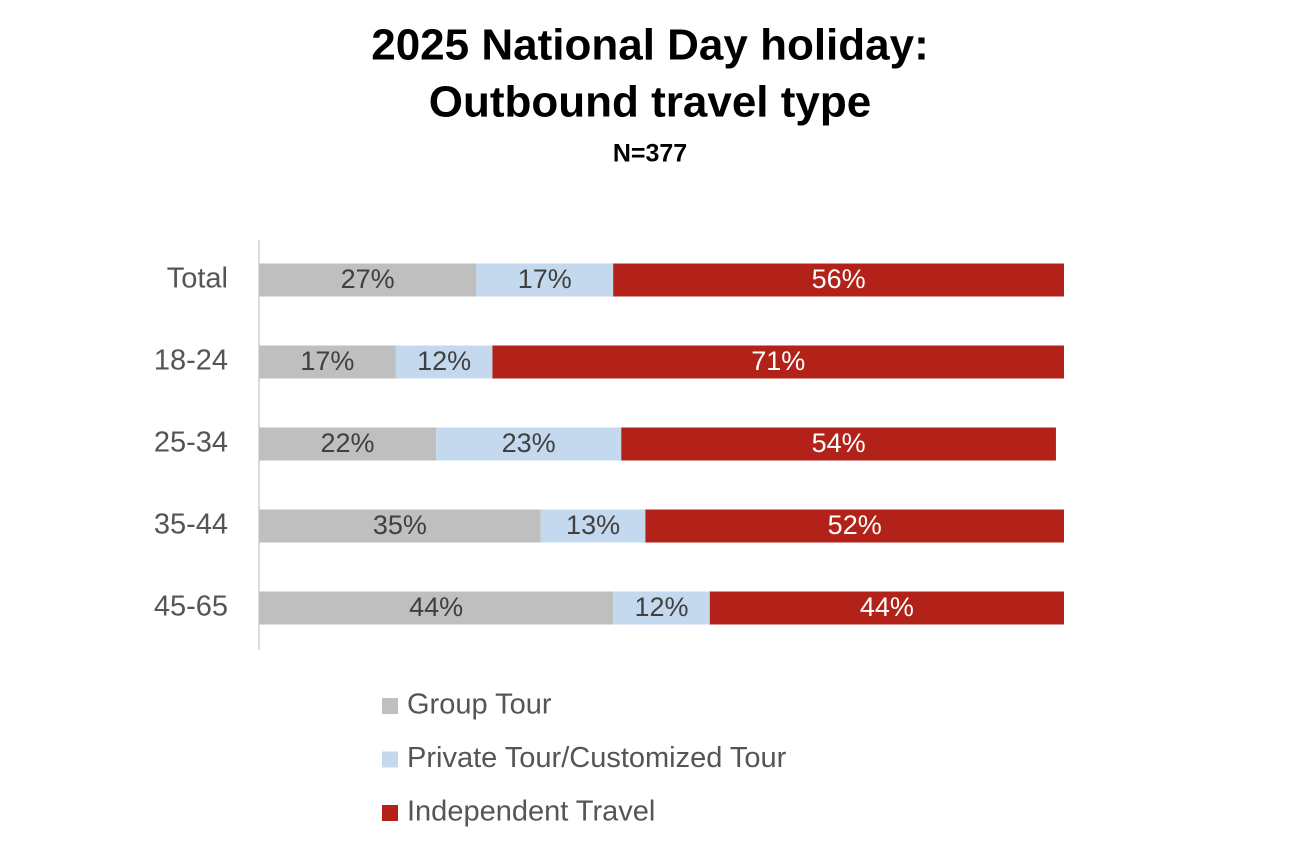 The image size is (1310, 866). What do you see at coordinates (650, 45) in the screenshot?
I see `chart-title: 2025 National Day holiday:` at bounding box center [650, 45].